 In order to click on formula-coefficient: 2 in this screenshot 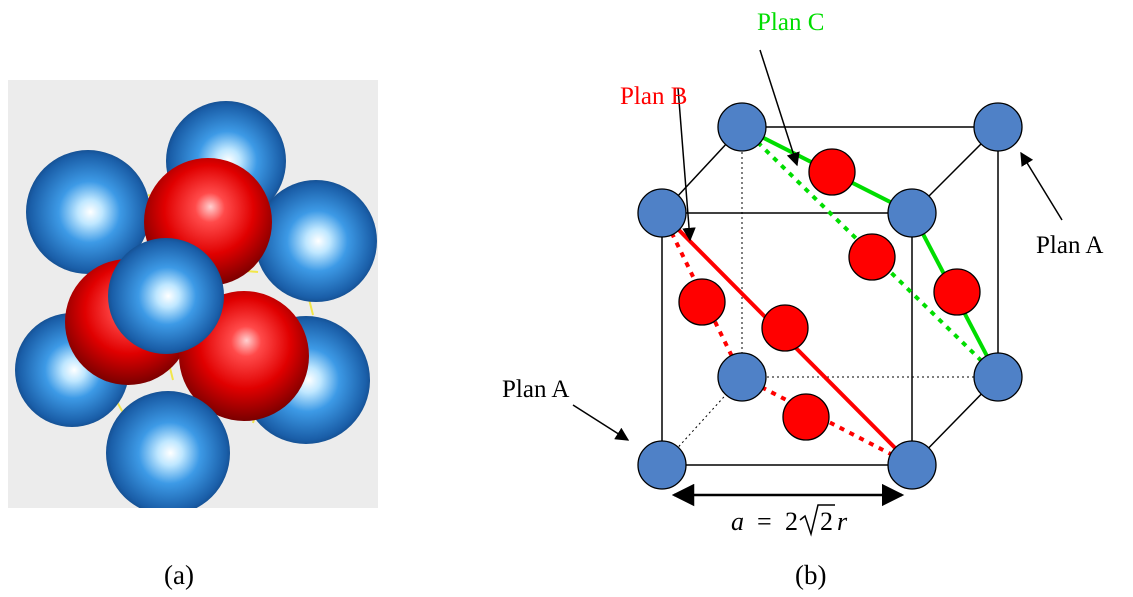, I will do `click(791, 521)`.